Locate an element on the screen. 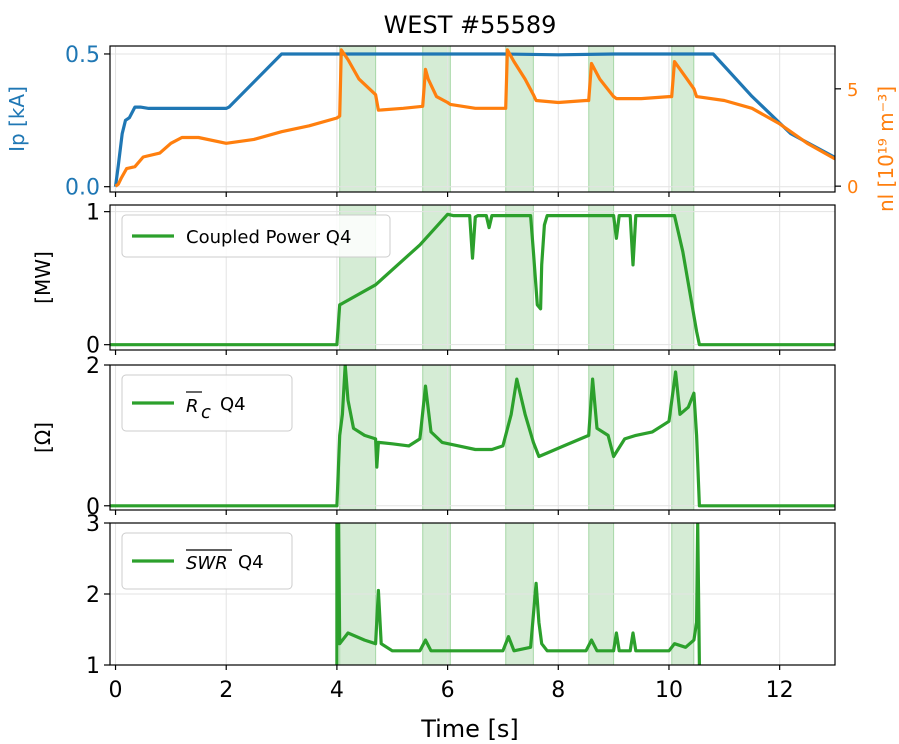  y-right-axis-label: nl [10¹⁹ m⁻³] is located at coordinates (886, 149).